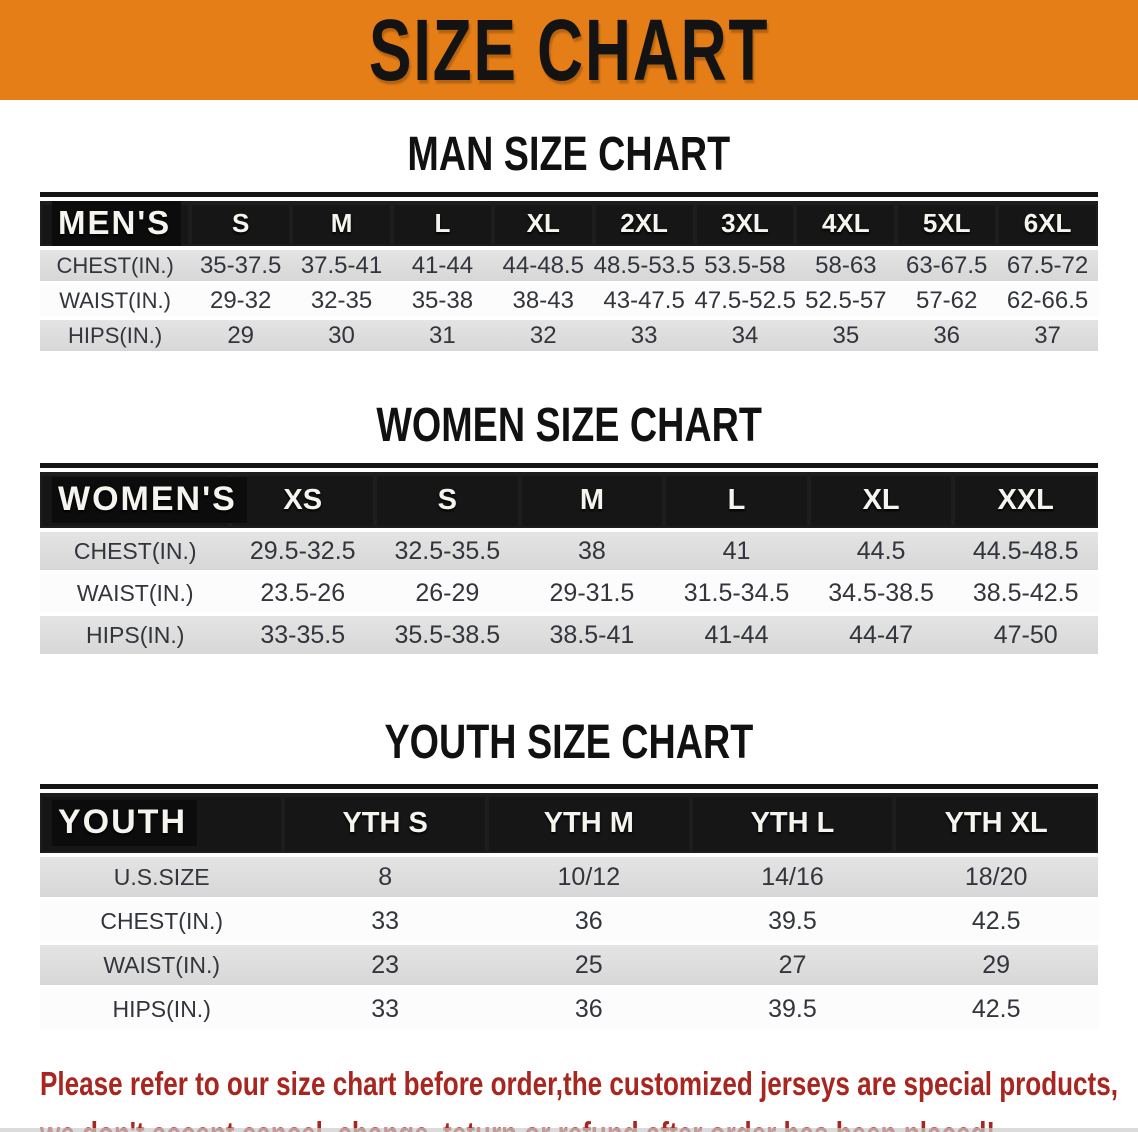 This screenshot has height=1132, width=1138. I want to click on measurement-value: 33-35.5, so click(303, 635).